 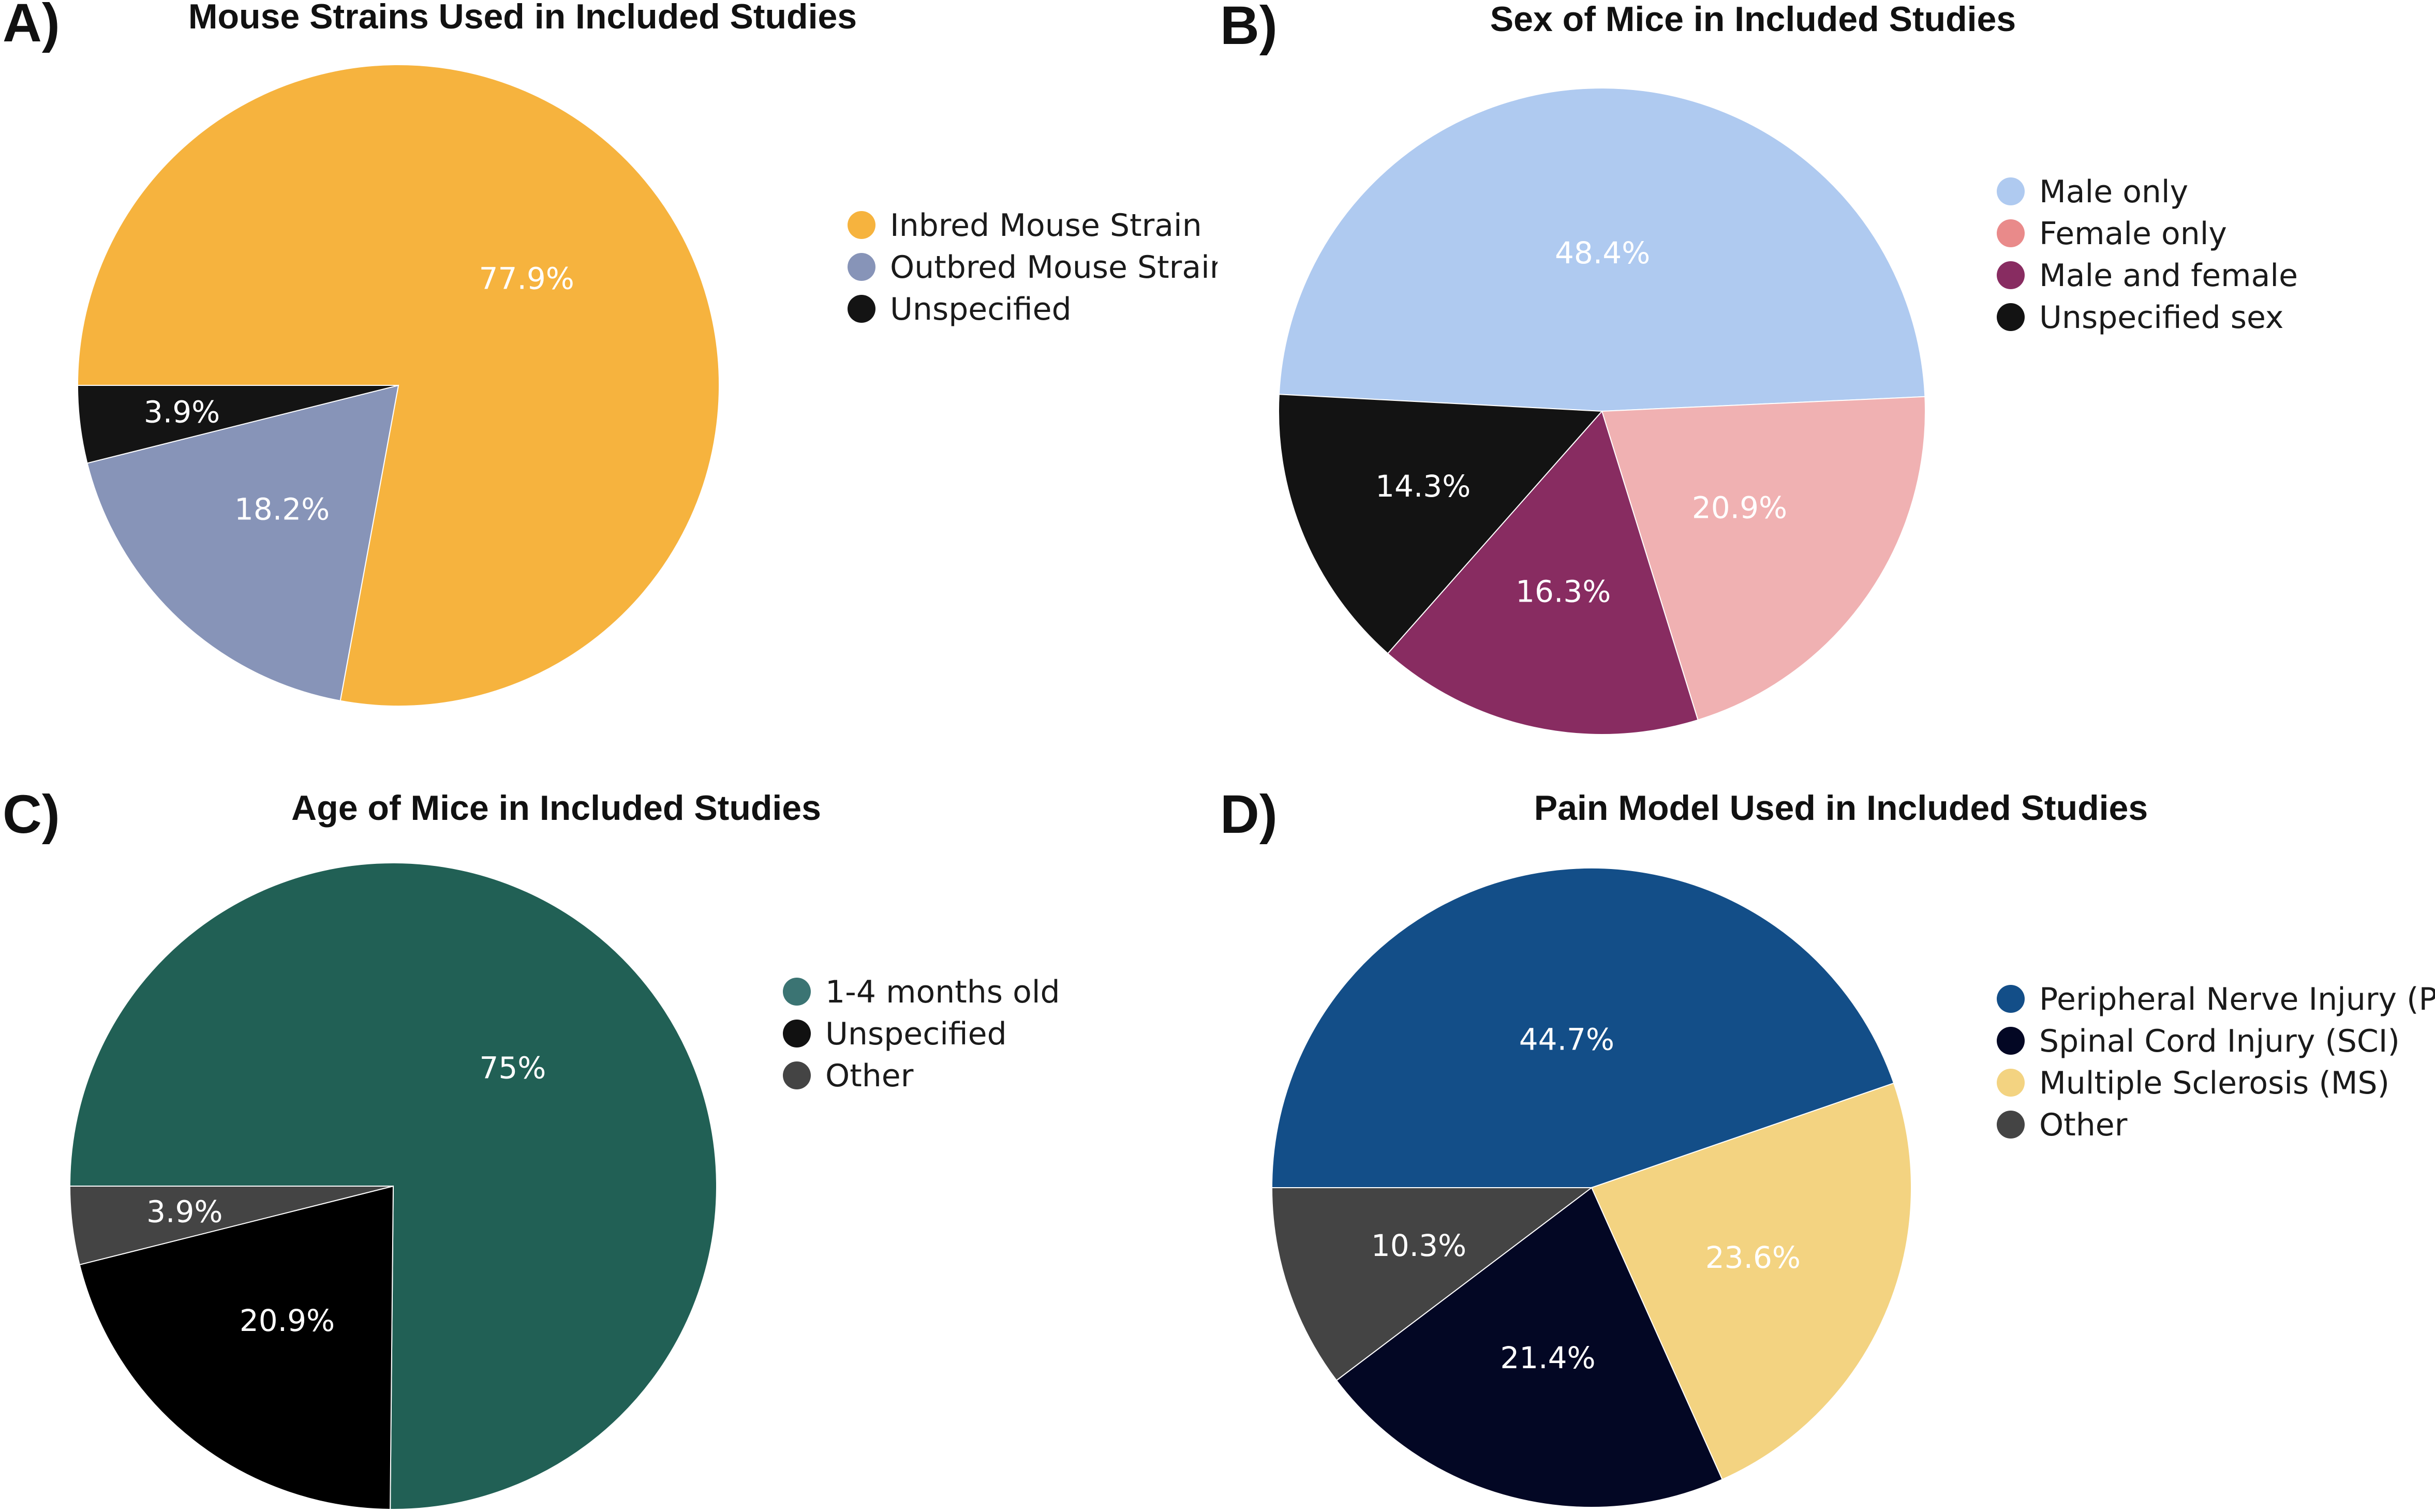 What do you see at coordinates (522, 18) in the screenshot?
I see `chart-title: Mouse Strains Used in Included Studies` at bounding box center [522, 18].